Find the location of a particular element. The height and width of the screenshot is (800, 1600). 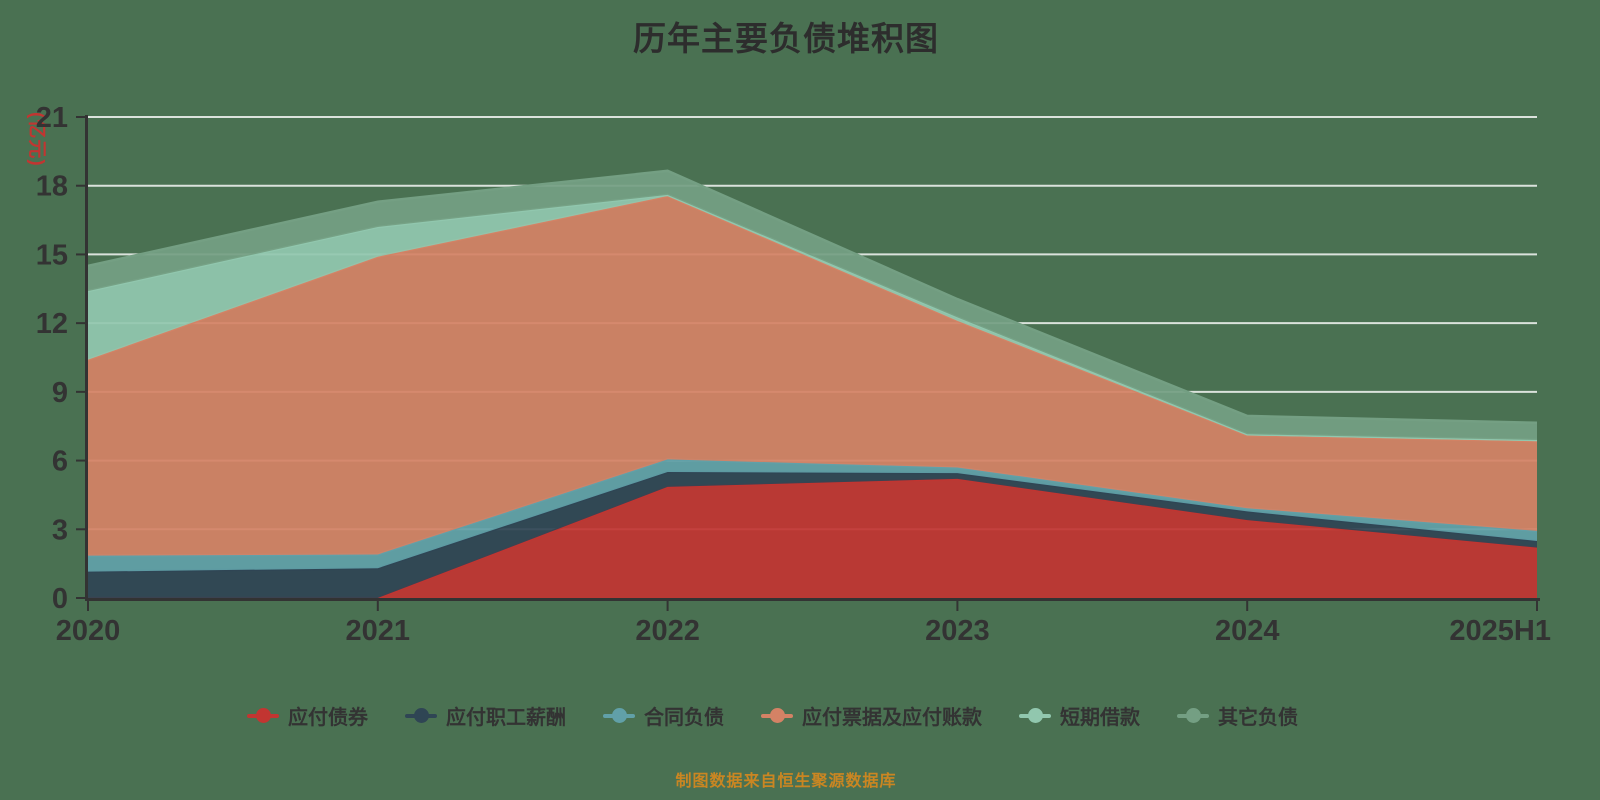

y-tick-label: 0 is located at coordinates (60, 599).